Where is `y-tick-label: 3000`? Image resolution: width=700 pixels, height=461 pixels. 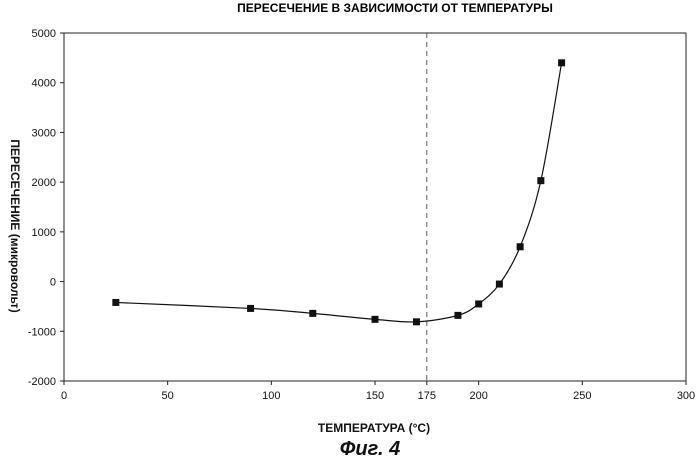 y-tick-label: 3000 is located at coordinates (44, 133).